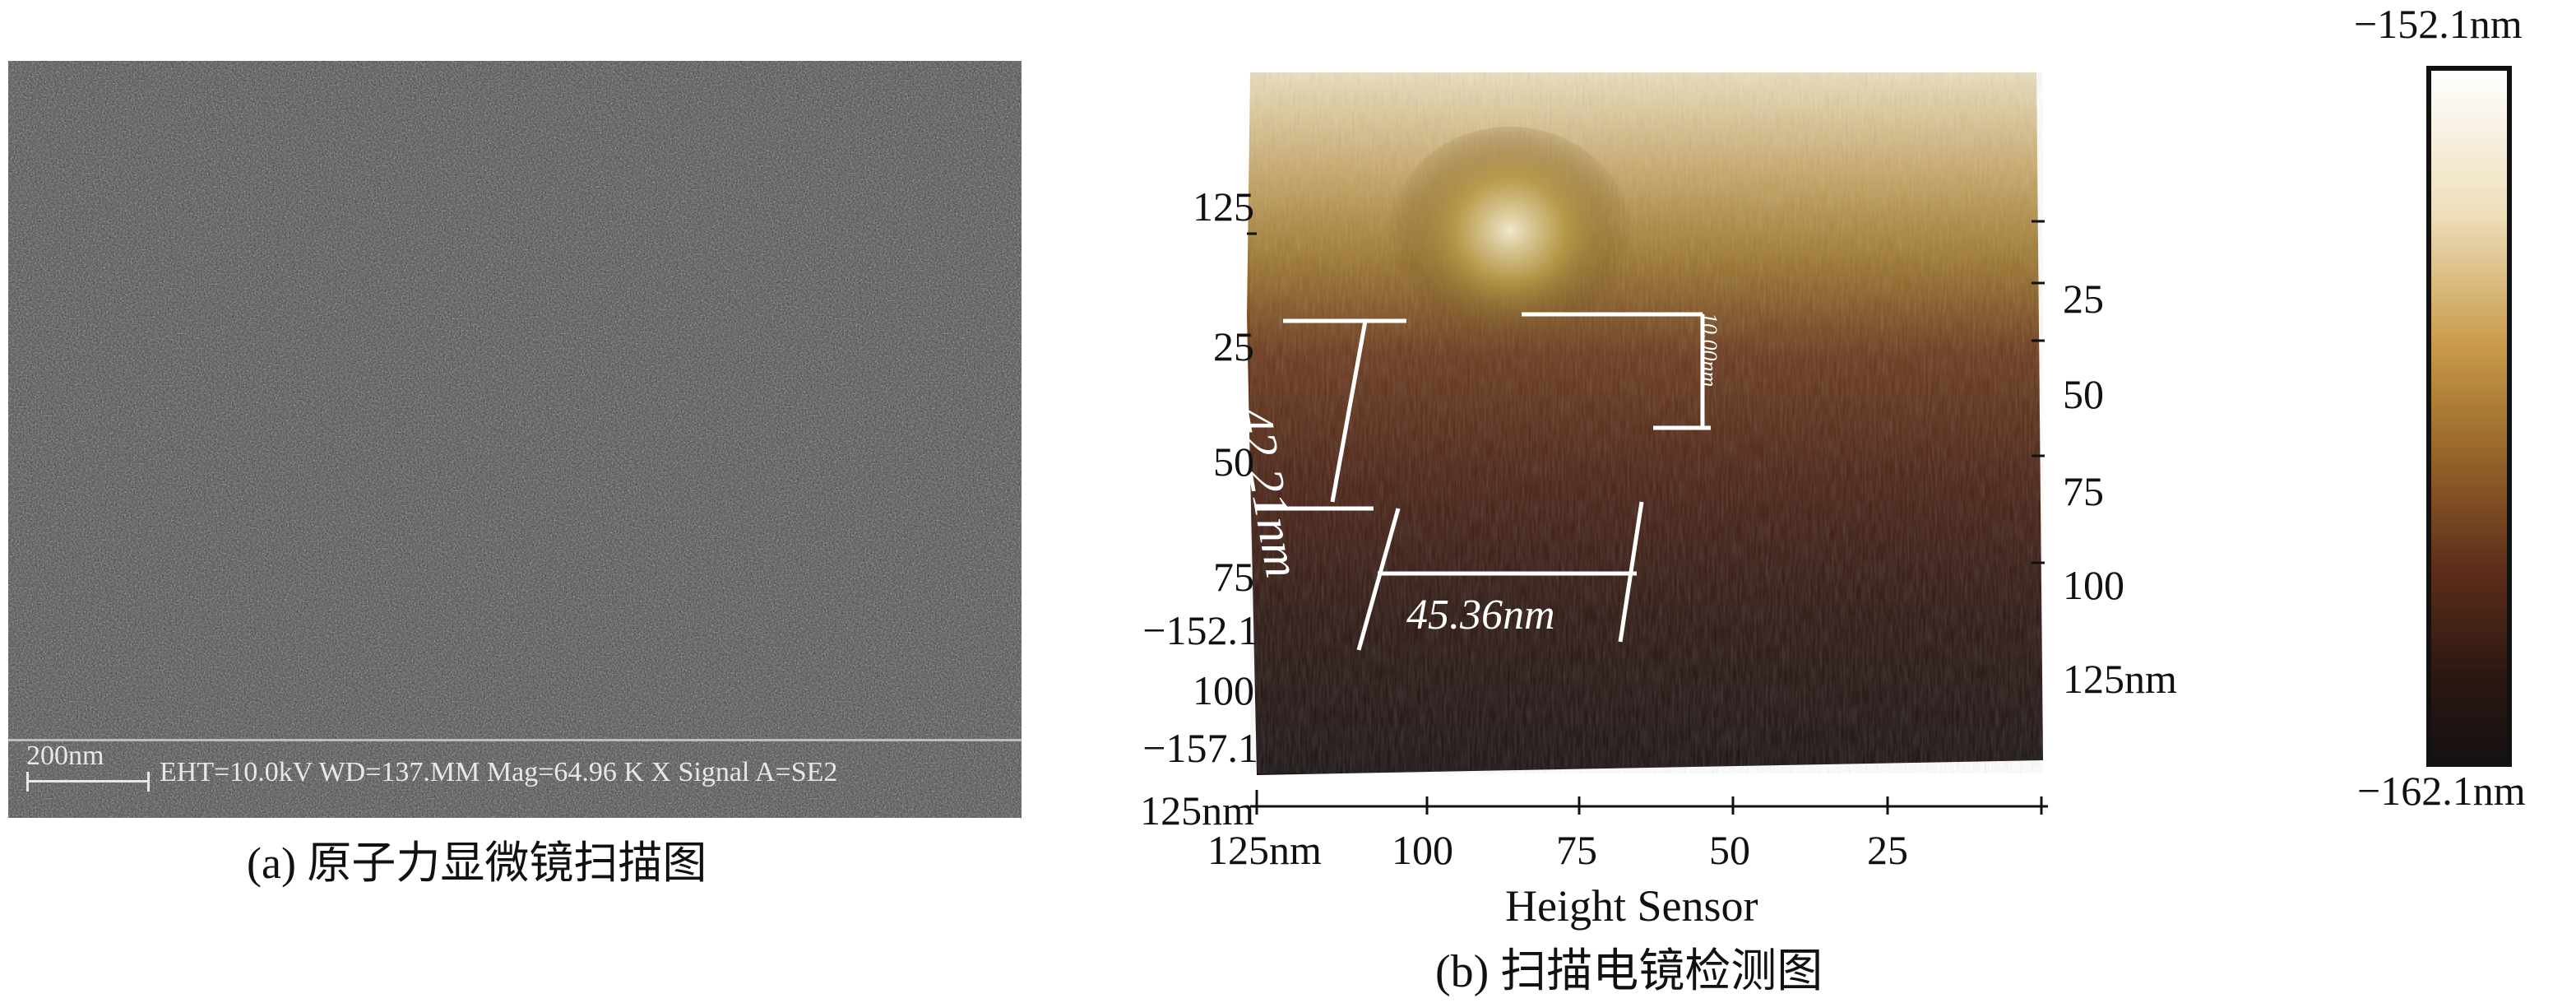 This screenshot has width=2576, height=1003. I want to click on bottom-axis, so click(1649, 802).